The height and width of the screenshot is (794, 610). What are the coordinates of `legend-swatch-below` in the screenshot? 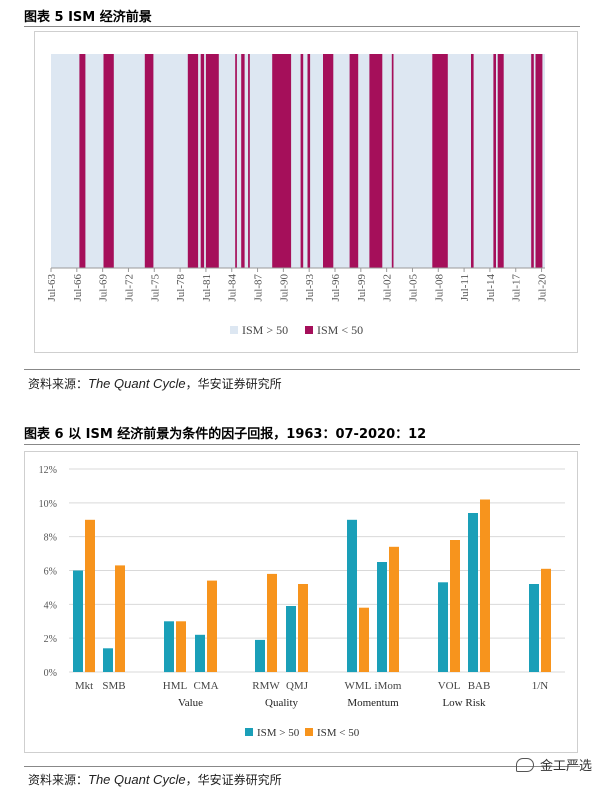 It's located at (309, 330).